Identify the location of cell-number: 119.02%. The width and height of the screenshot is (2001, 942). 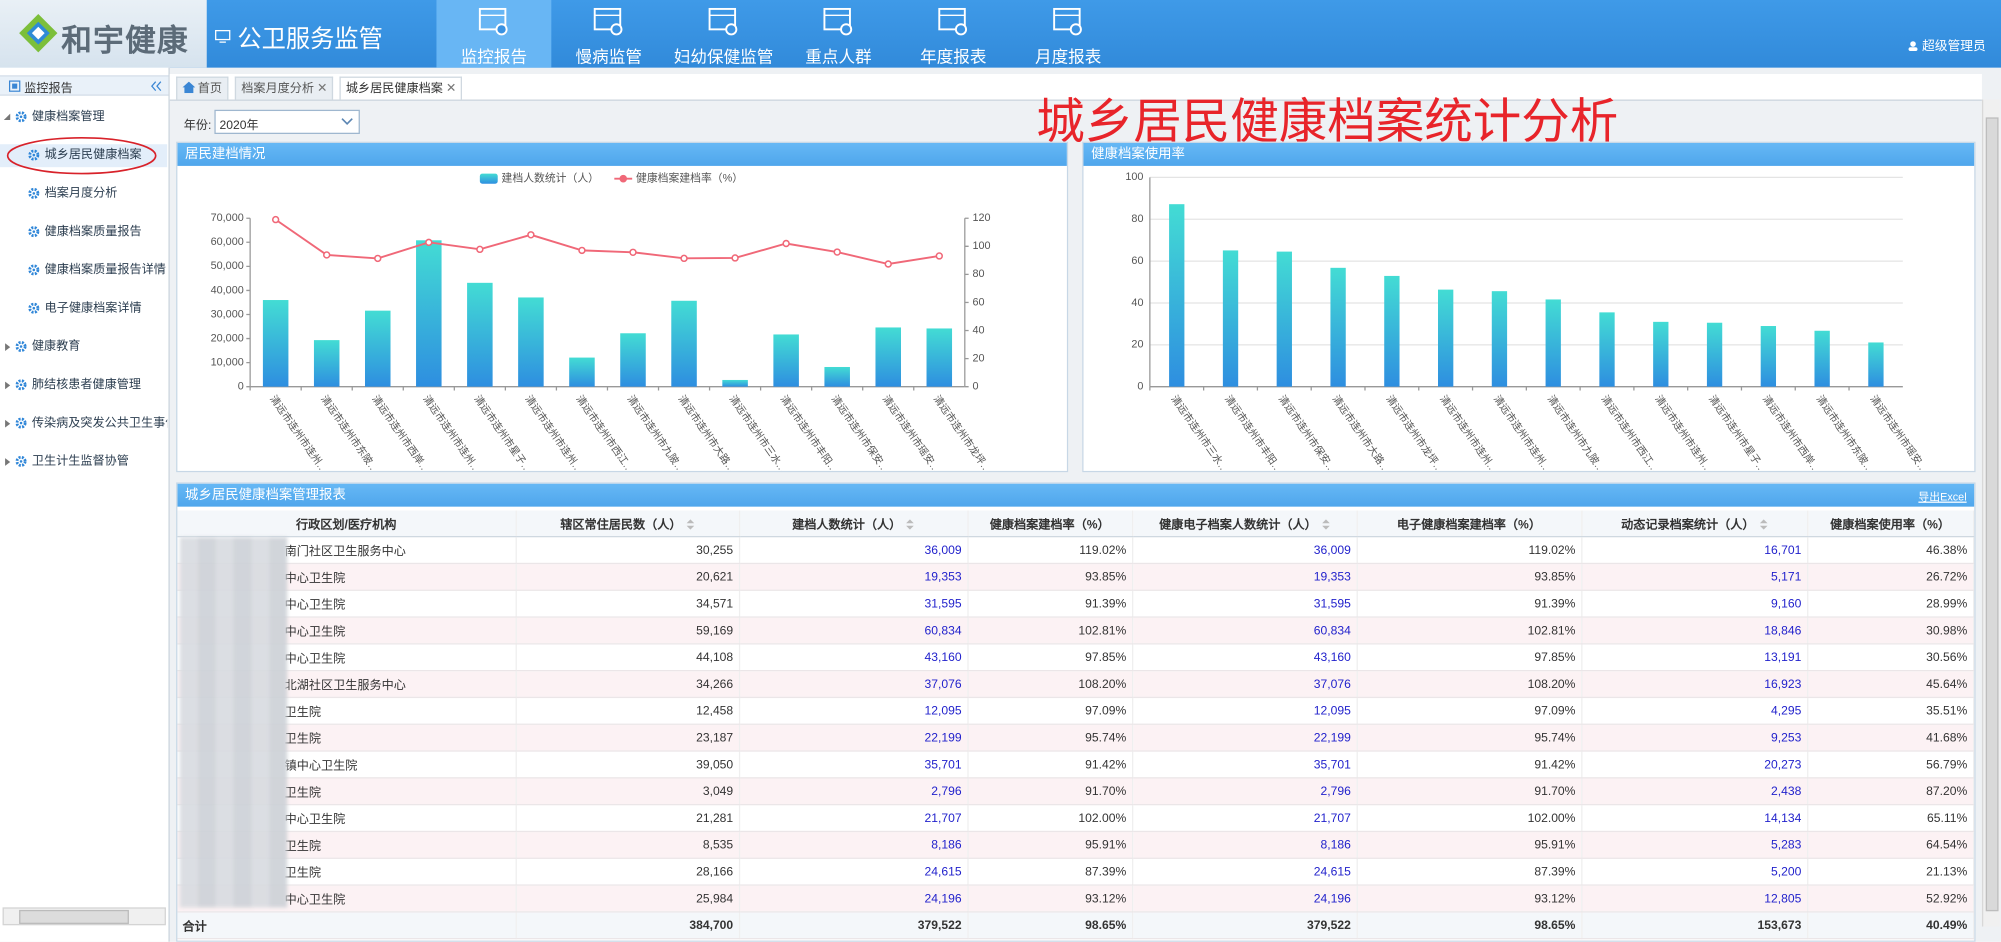
(1469, 550).